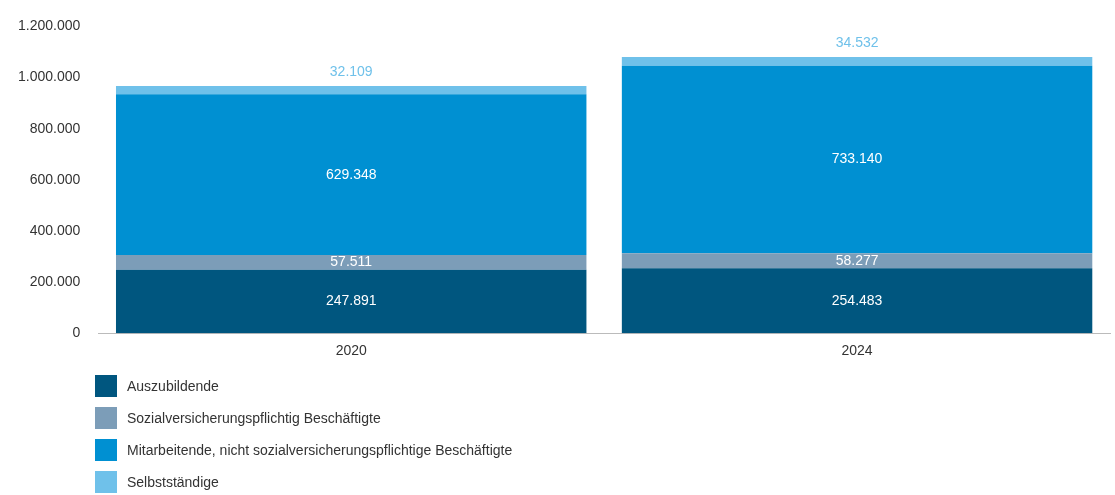 This screenshot has height=495, width=1115. Describe the element at coordinates (351, 350) in the screenshot. I see `x-tick-label: 2020` at that location.